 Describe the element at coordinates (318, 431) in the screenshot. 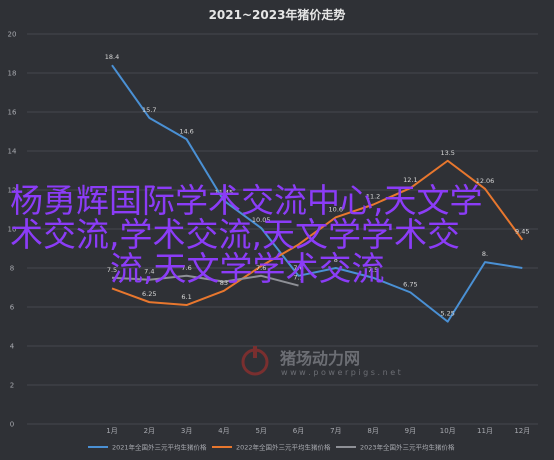

I see `x-axis: 1月 2月 3月 4月 5月 6月 7月 8月 9月 10月 11月 12月` at that location.